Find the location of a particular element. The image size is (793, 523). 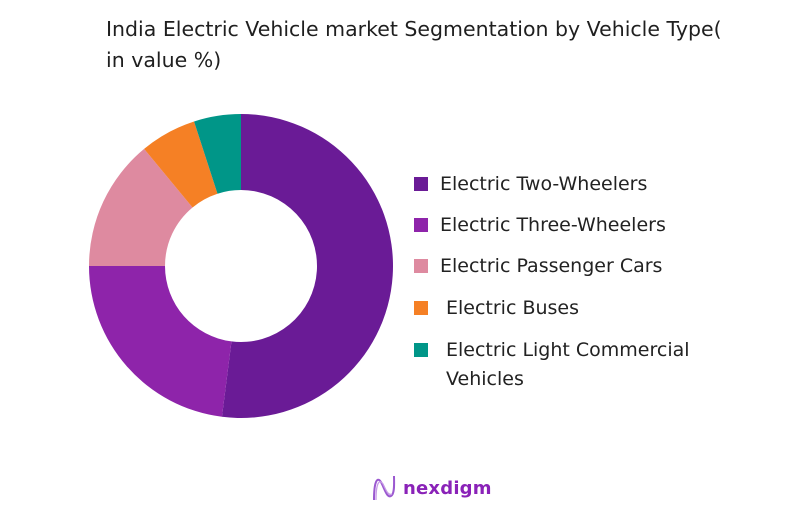

legend-label: Electric Two-Wheelers is located at coordinates (544, 184).